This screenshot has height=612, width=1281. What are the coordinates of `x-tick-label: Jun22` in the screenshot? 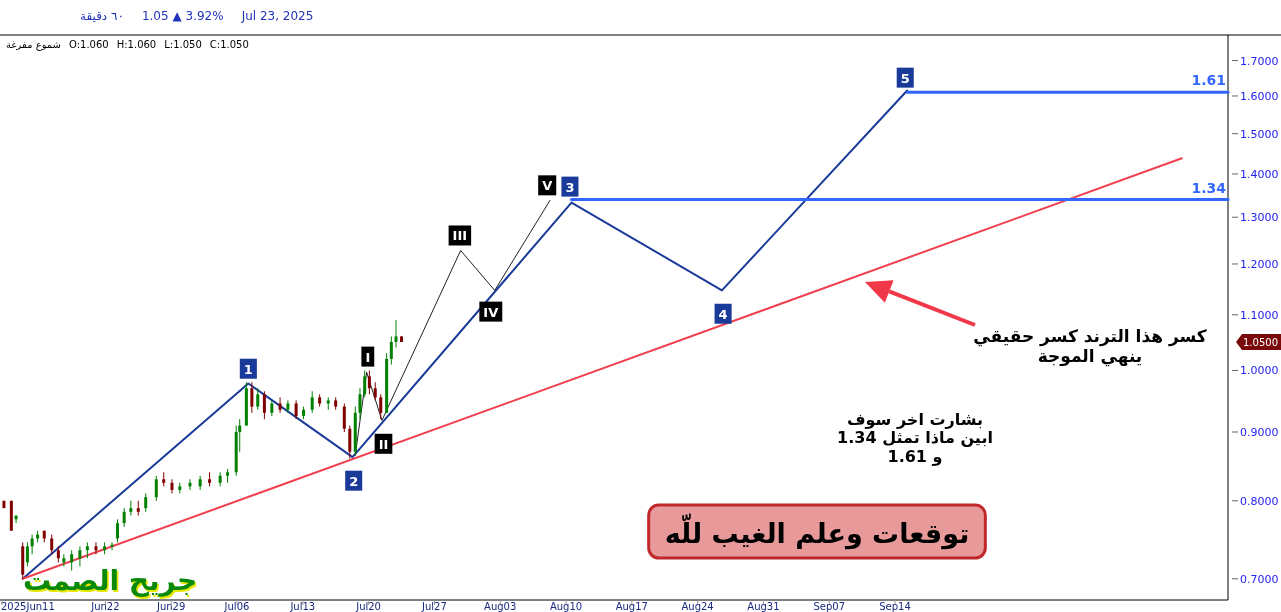 It's located at (105, 606).